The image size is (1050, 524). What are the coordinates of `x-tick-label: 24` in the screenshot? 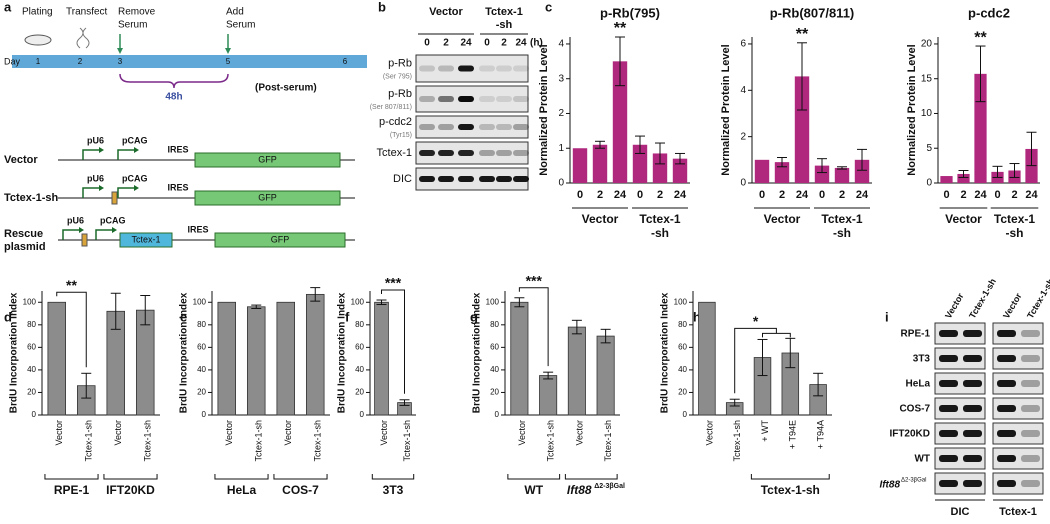 It's located at (620, 195).